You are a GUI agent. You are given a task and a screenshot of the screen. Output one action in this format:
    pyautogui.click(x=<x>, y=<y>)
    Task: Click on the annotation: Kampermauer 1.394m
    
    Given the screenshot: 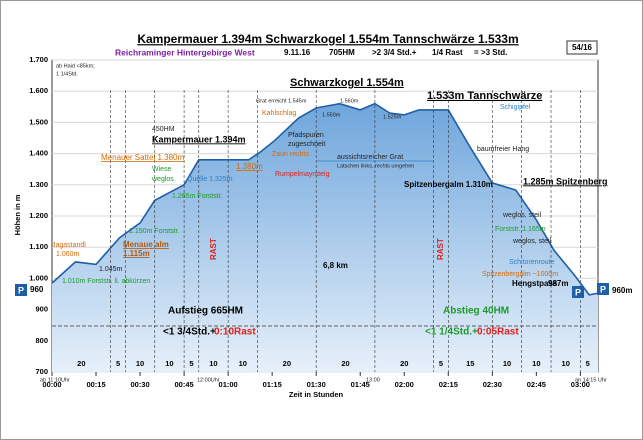 What is the action you would take?
    pyautogui.click(x=199, y=139)
    